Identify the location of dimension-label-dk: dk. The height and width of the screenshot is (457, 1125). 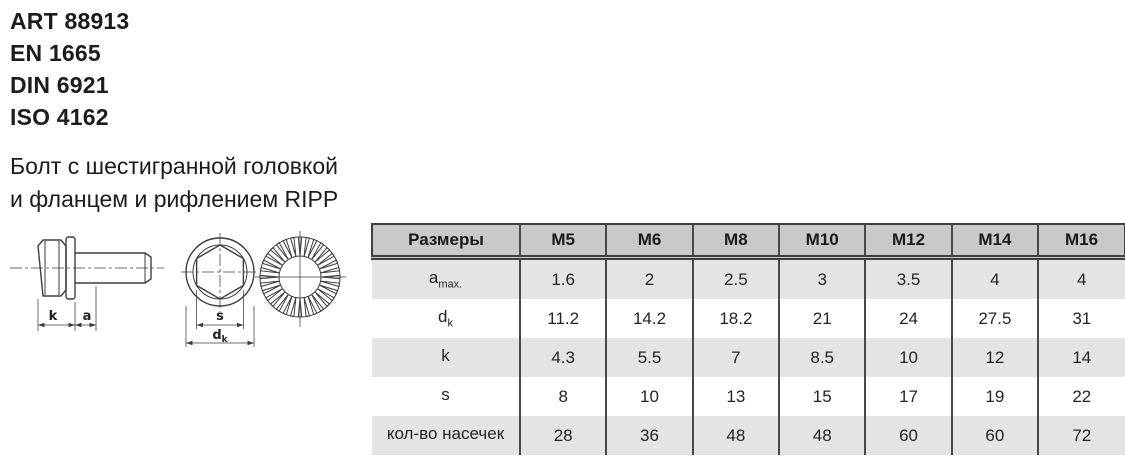
(220, 336).